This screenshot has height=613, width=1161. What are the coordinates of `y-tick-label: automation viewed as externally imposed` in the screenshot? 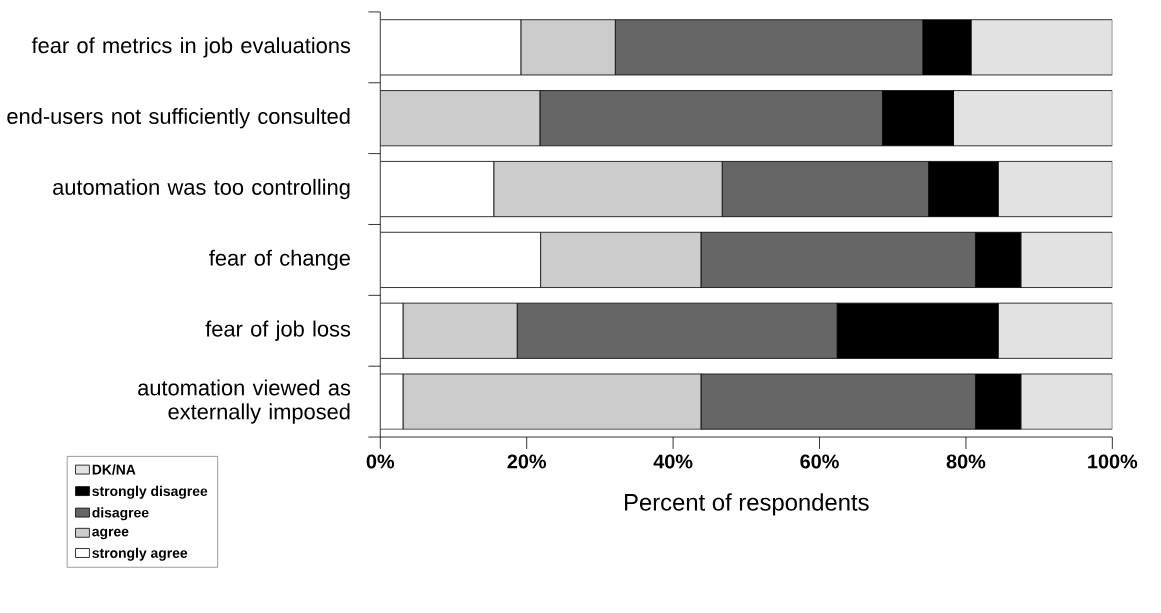 It's located at (244, 401).